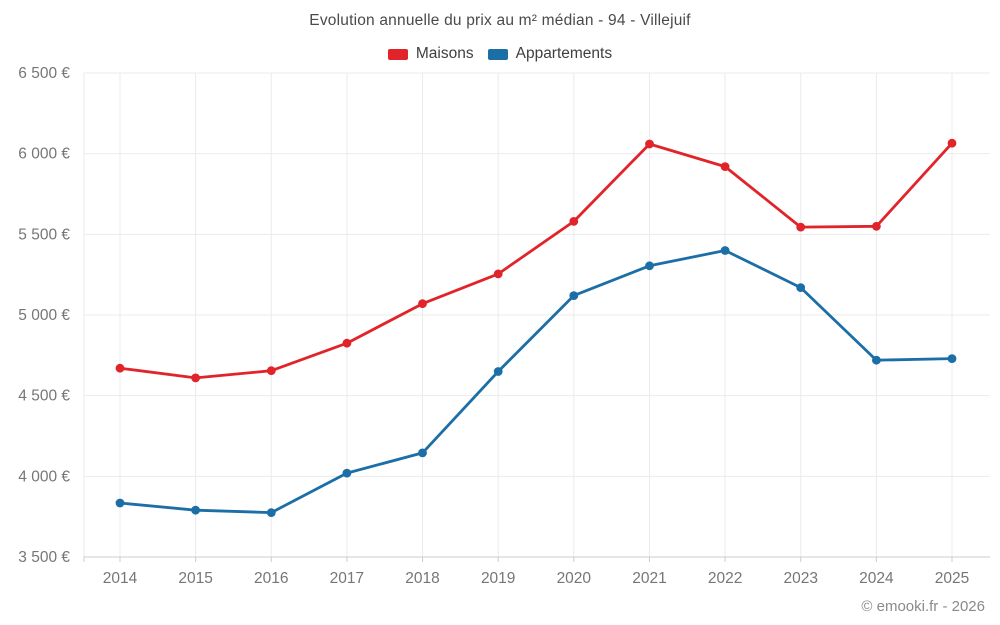 The height and width of the screenshot is (625, 1000). What do you see at coordinates (196, 510) in the screenshot?
I see `data-point-appartements-2015` at bounding box center [196, 510].